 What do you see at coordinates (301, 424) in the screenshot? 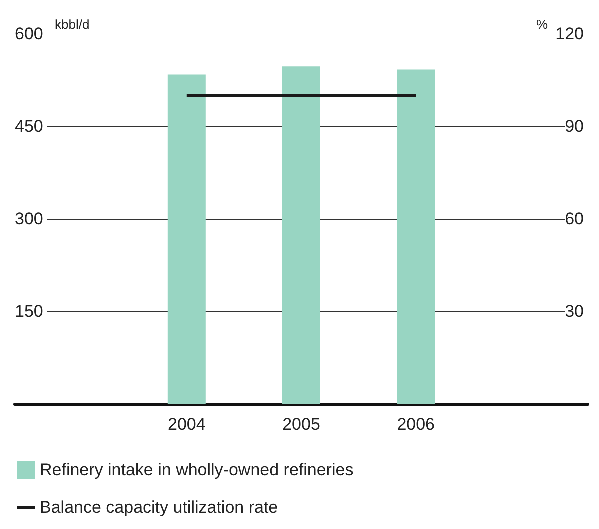
I see `x-tick-label: 2005` at bounding box center [301, 424].